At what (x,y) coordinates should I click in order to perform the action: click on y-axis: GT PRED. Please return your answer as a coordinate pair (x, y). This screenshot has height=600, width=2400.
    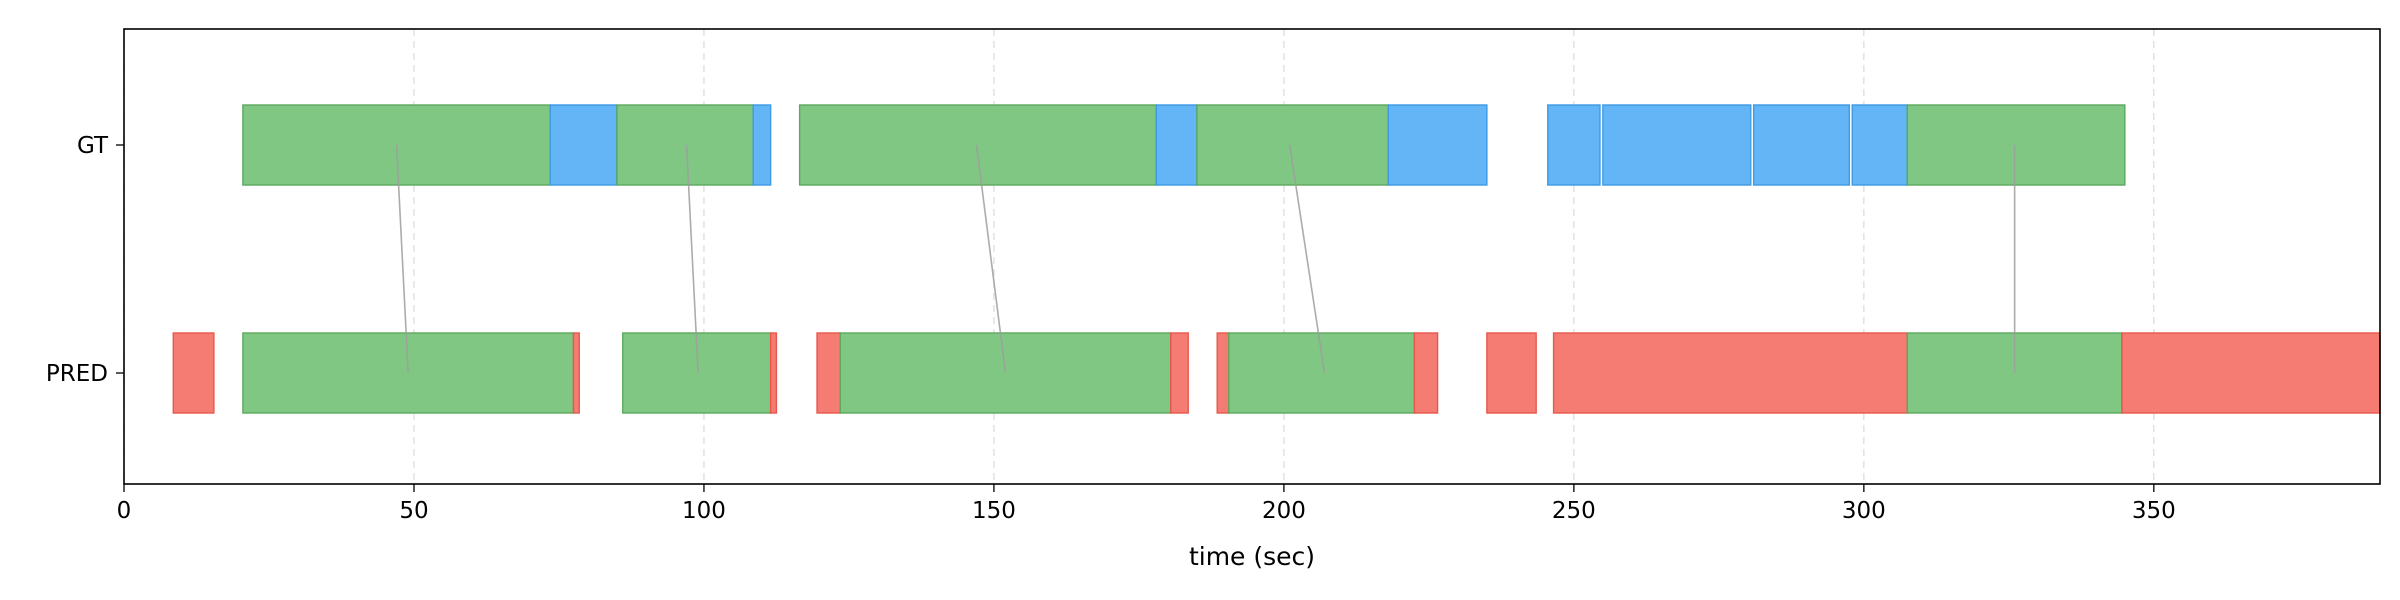
    Looking at the image, I should click on (85, 260).